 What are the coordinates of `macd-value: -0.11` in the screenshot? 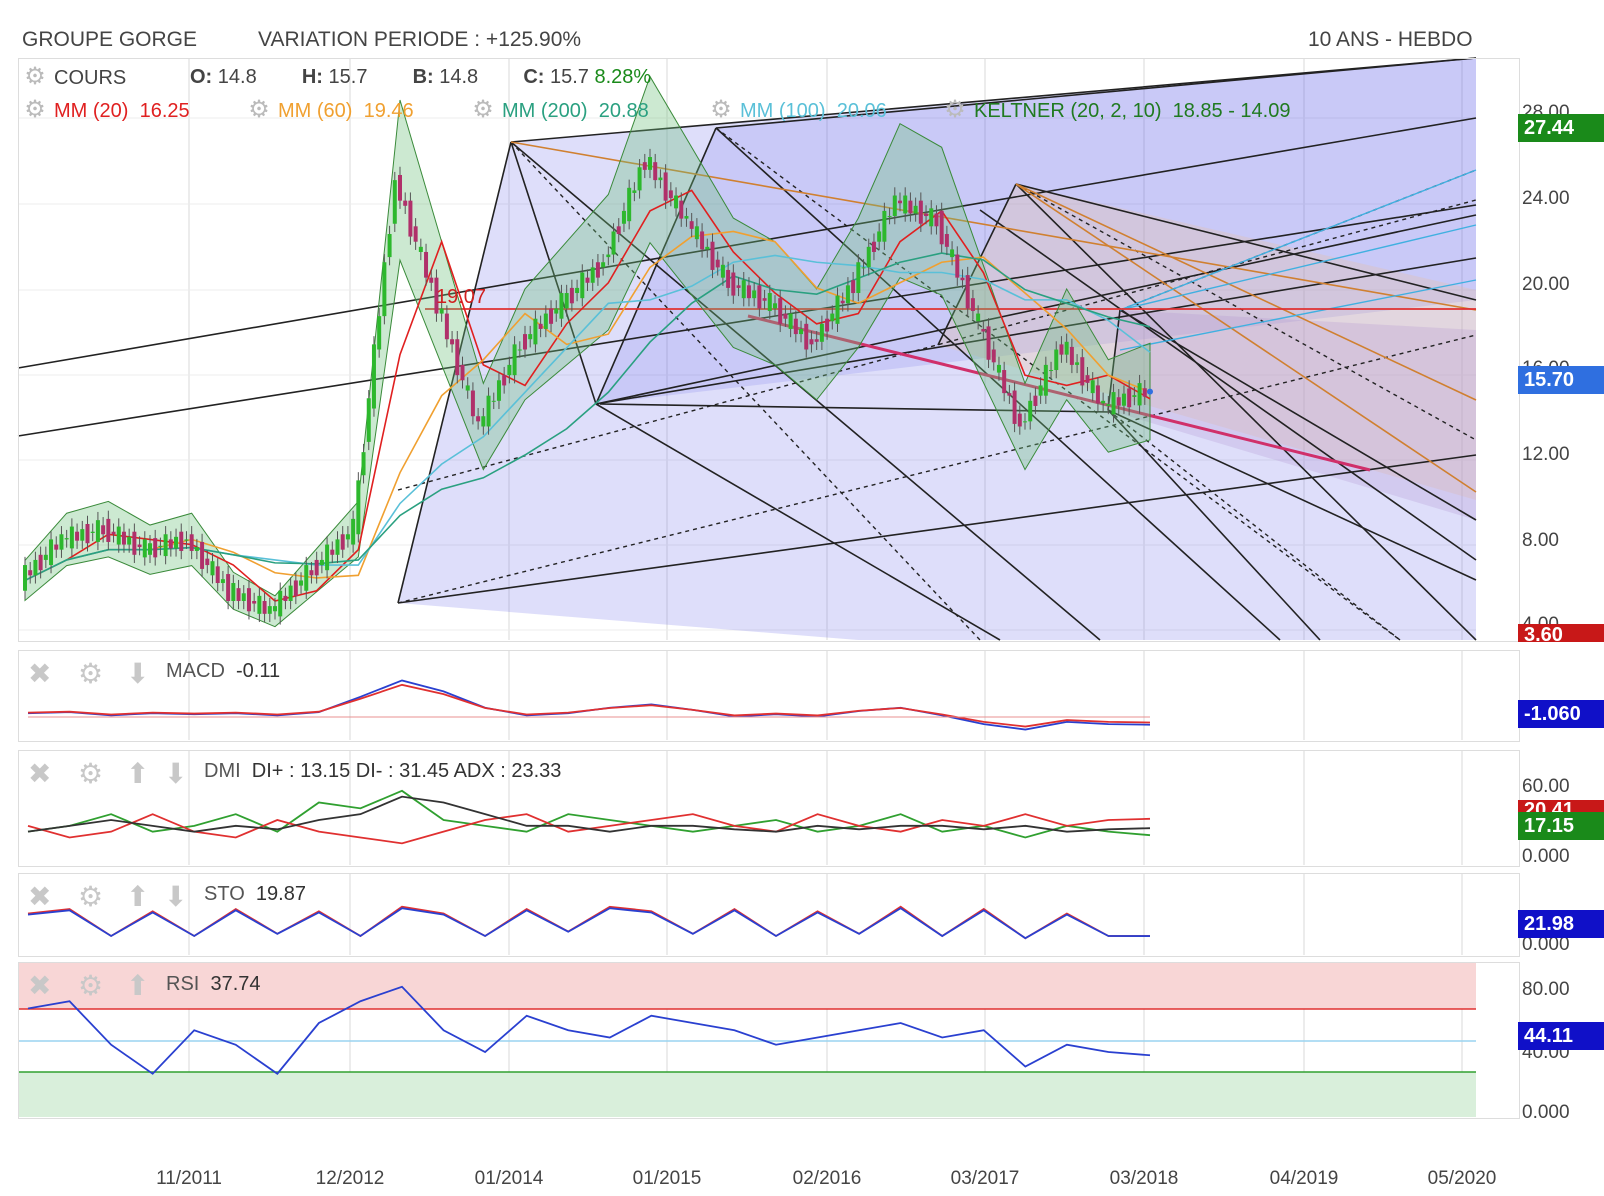 It's located at (258, 671).